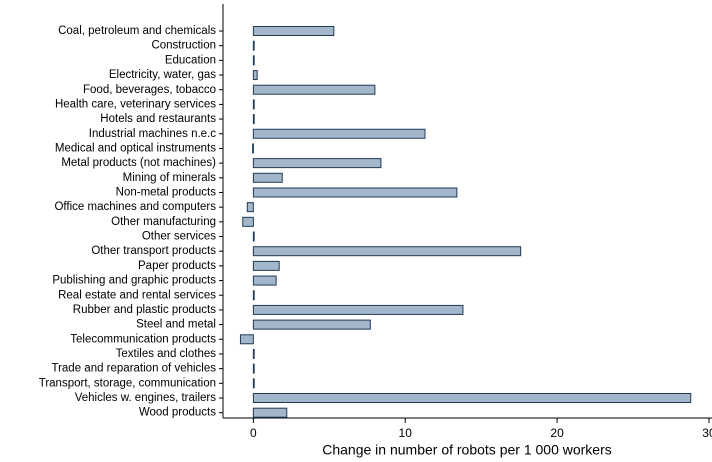 The image size is (712, 462). Describe the element at coordinates (166, 354) in the screenshot. I see `y-tick-label: Textiles and clothes` at that location.